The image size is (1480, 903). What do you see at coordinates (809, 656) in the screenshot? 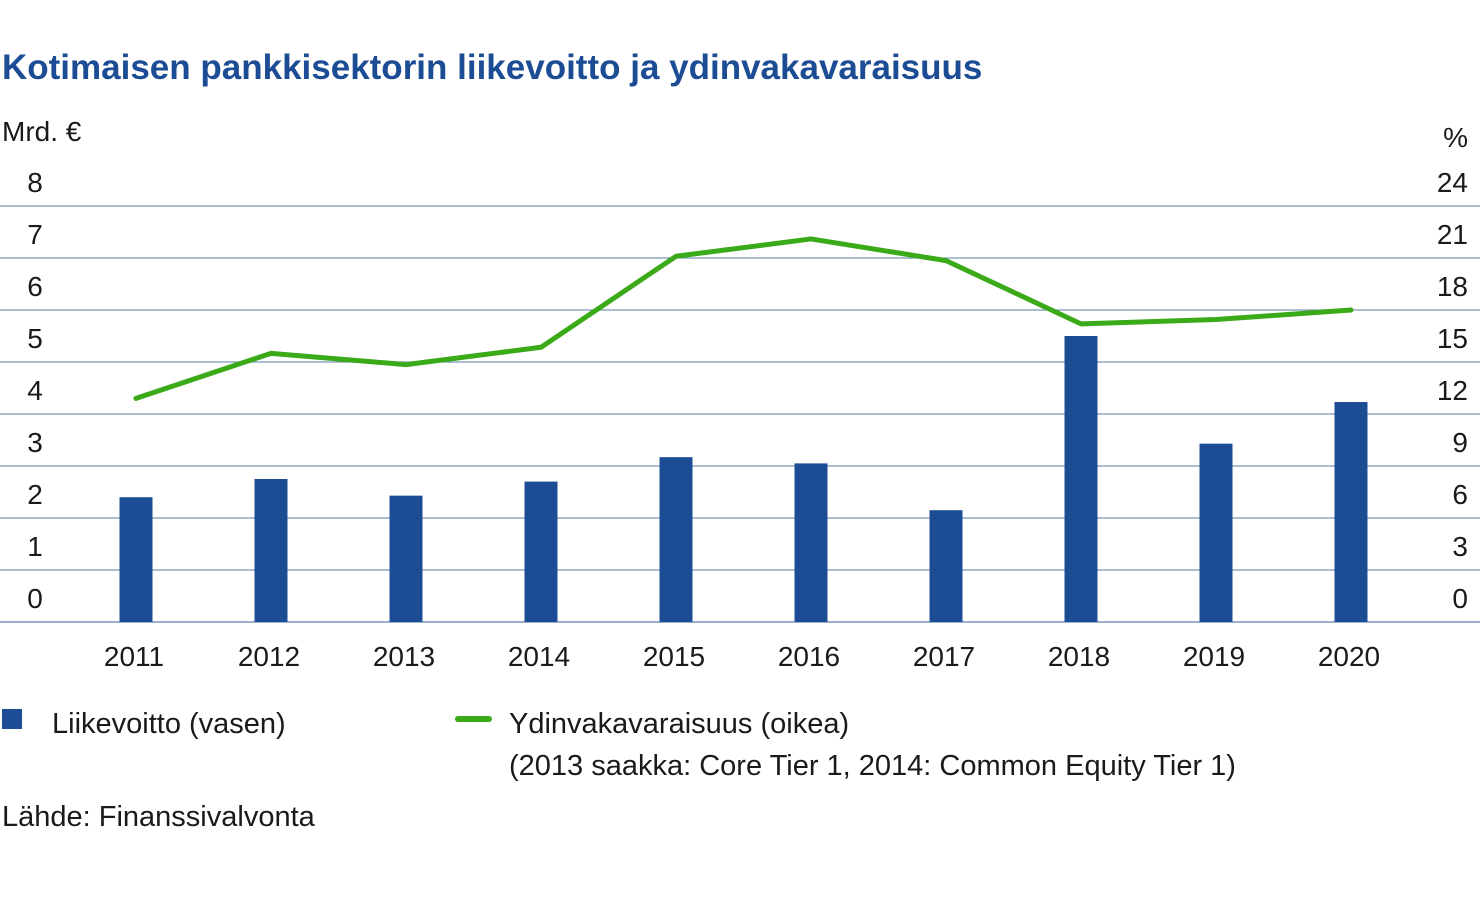
I see `x-tick-label: 2016` at bounding box center [809, 656].